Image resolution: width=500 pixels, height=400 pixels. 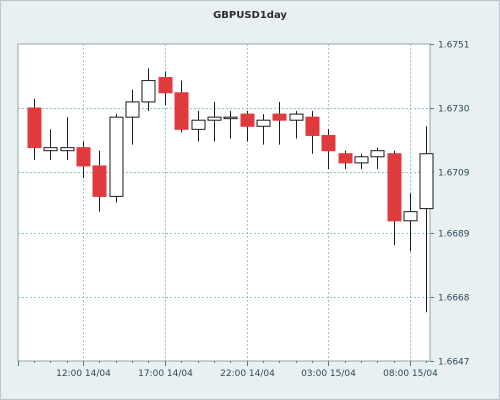 I want to click on y-tick-label: 1.6647, so click(x=454, y=363).